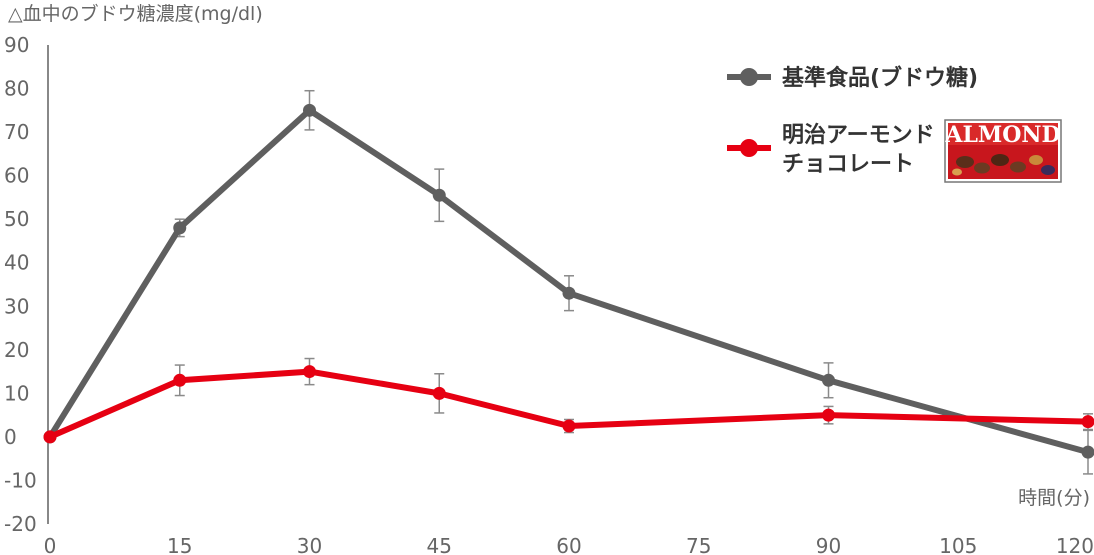  I want to click on y-tick-label: -10, so click(20, 480).